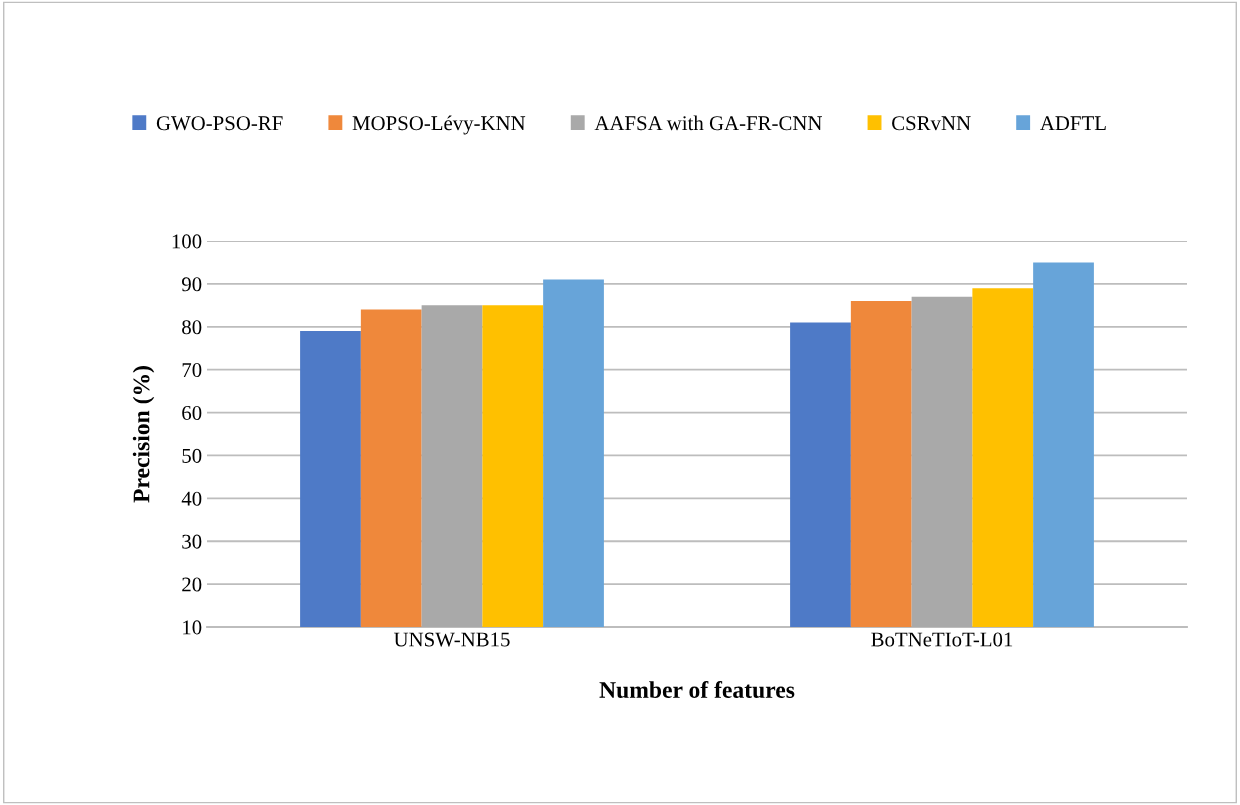  What do you see at coordinates (219, 123) in the screenshot?
I see `legend-label: GWO-PSO-RF` at bounding box center [219, 123].